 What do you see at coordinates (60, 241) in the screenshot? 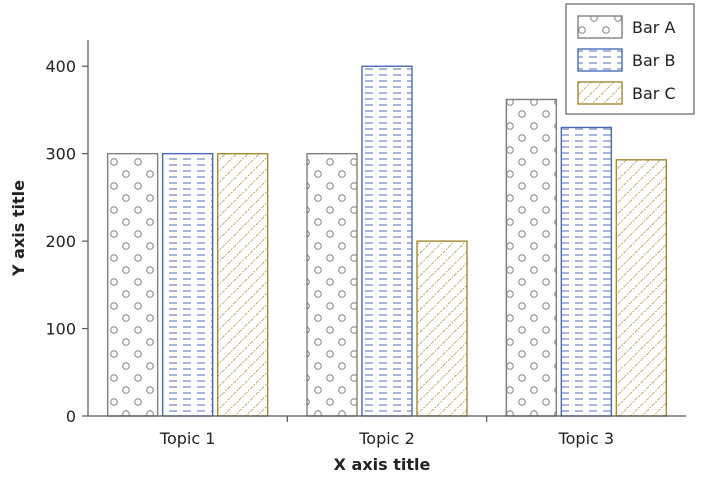
I see `y-tick-label: 200` at bounding box center [60, 241].